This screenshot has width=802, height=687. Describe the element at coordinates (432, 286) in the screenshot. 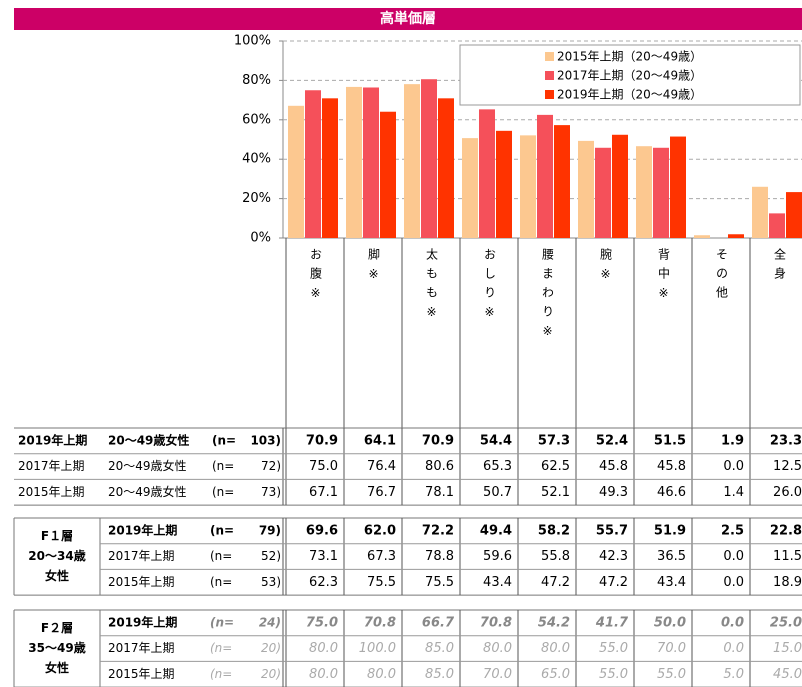

I see `x-tick-label: 太もも※` at that location.